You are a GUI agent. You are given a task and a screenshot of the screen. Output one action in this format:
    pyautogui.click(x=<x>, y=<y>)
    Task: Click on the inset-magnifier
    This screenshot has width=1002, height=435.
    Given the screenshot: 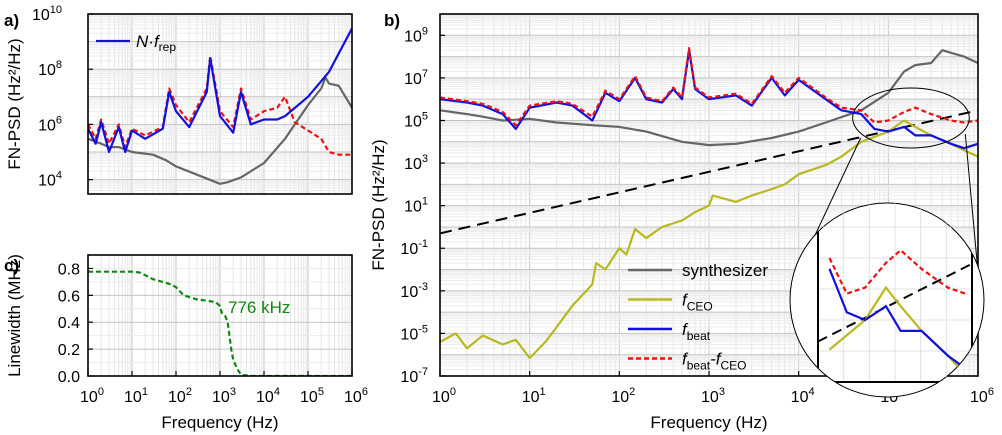 What is the action you would take?
    pyautogui.click(x=887, y=242)
    